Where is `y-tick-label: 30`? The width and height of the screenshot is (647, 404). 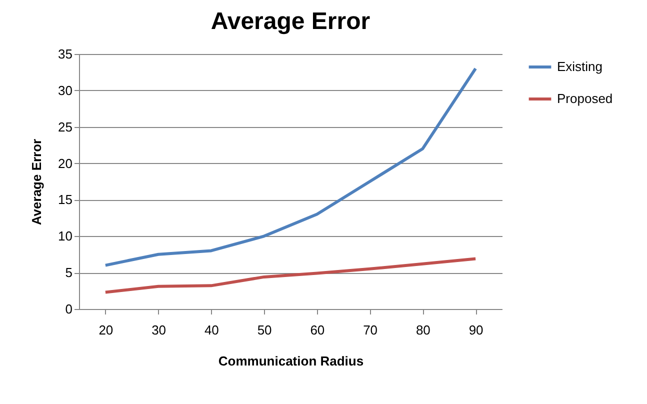
y-tick-label: 30 is located at coordinates (65, 90).